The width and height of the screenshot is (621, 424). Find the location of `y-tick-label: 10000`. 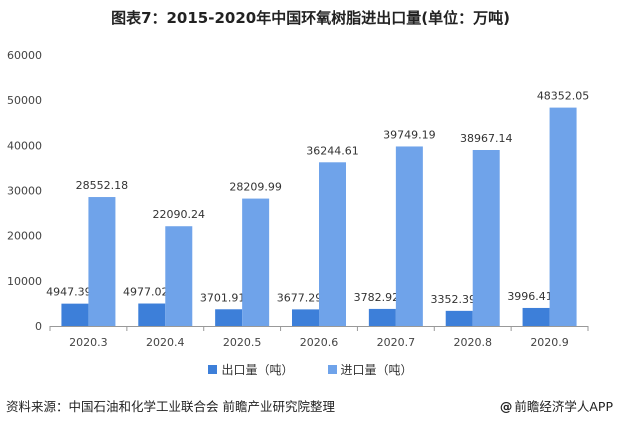

y-tick-label: 10000 is located at coordinates (24, 281).